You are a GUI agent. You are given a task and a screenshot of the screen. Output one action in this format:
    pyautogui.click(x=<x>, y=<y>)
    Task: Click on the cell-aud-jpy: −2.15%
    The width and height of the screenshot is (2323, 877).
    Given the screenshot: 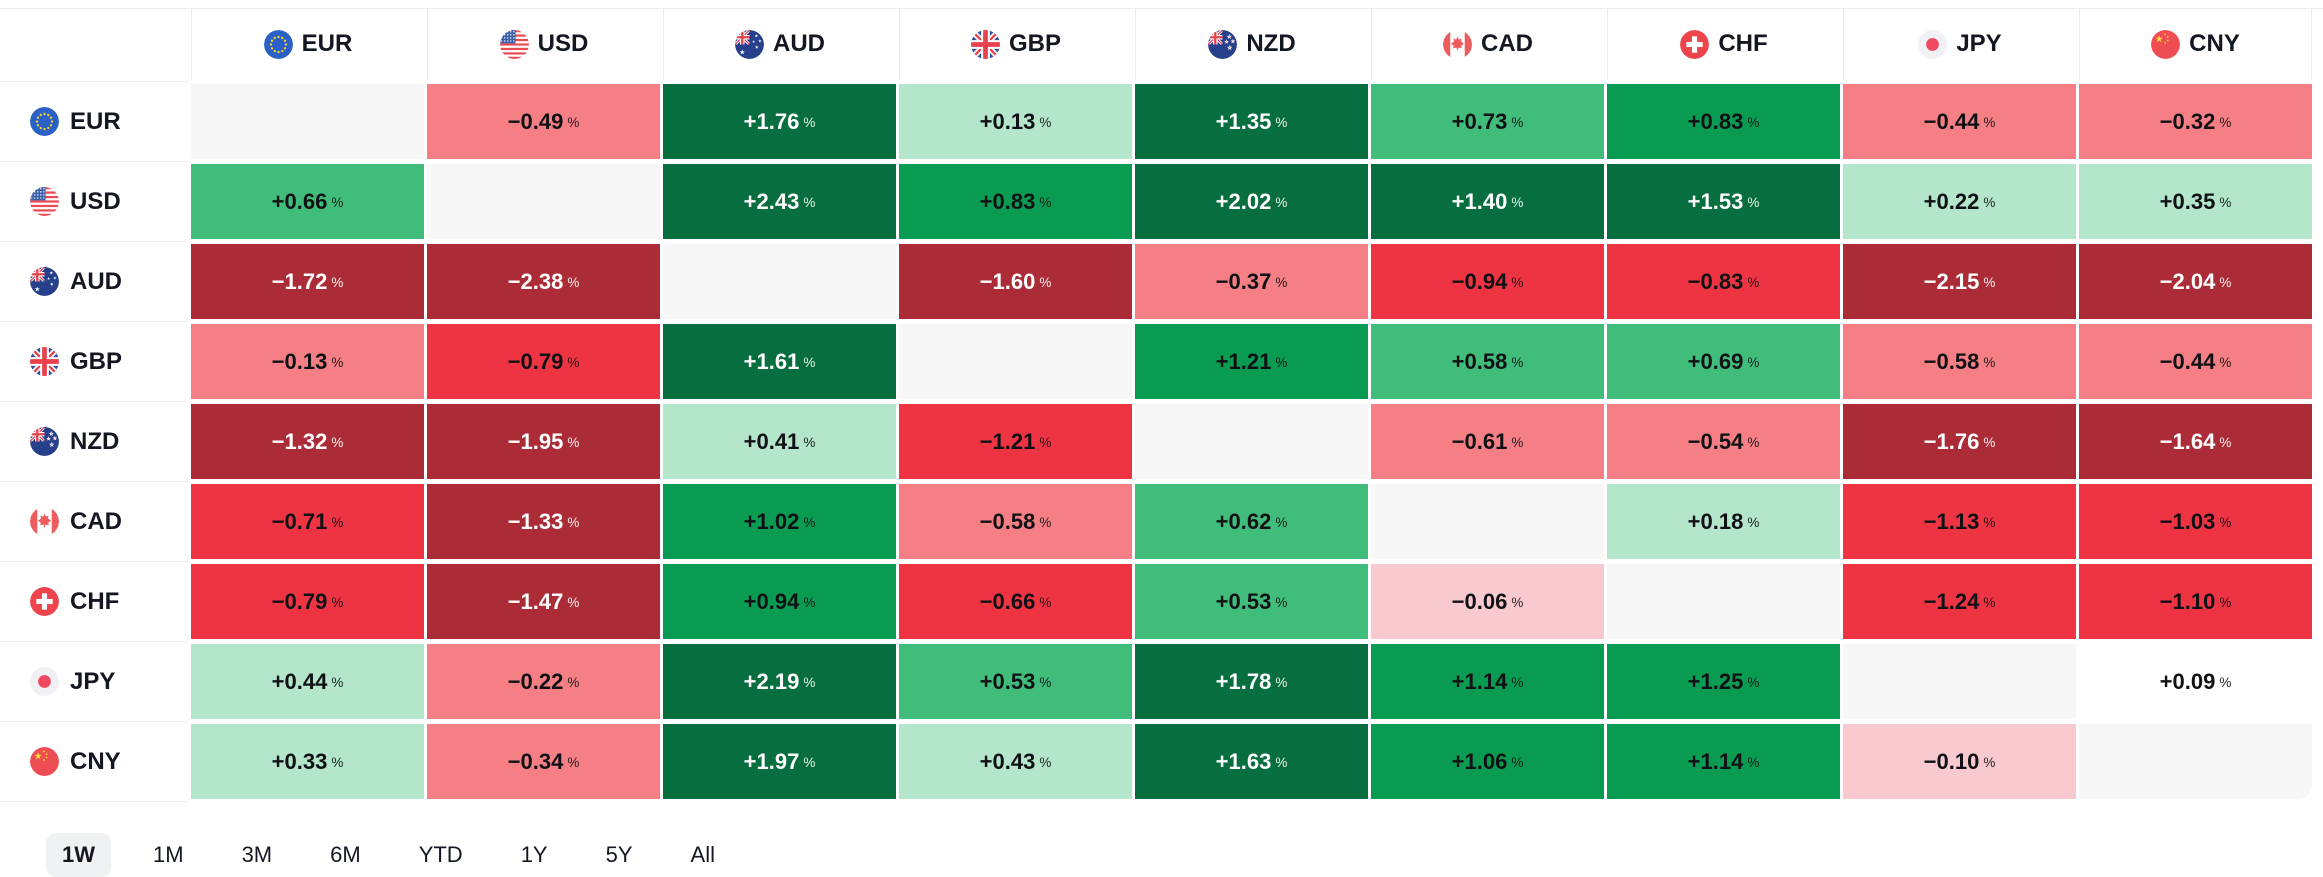 What is the action you would take?
    pyautogui.click(x=1959, y=281)
    